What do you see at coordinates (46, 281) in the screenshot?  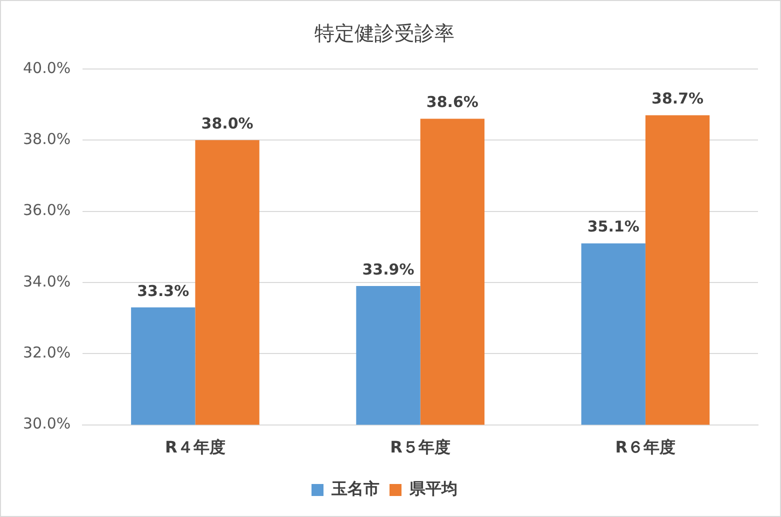 I see `y-tick-label: 34.0%` at bounding box center [46, 281].